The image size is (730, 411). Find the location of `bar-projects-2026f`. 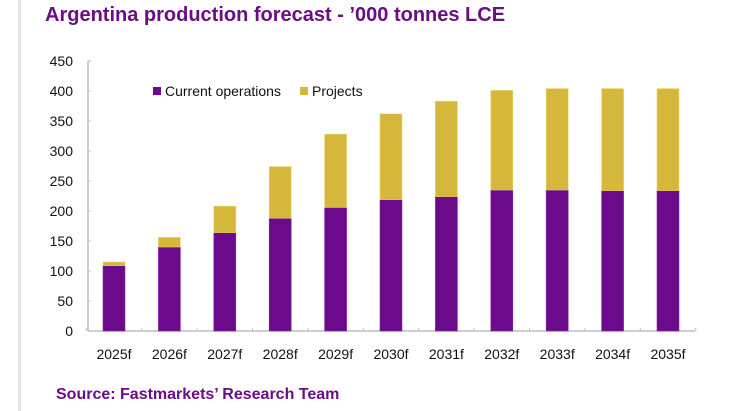

bar-projects-2026f is located at coordinates (169, 242).